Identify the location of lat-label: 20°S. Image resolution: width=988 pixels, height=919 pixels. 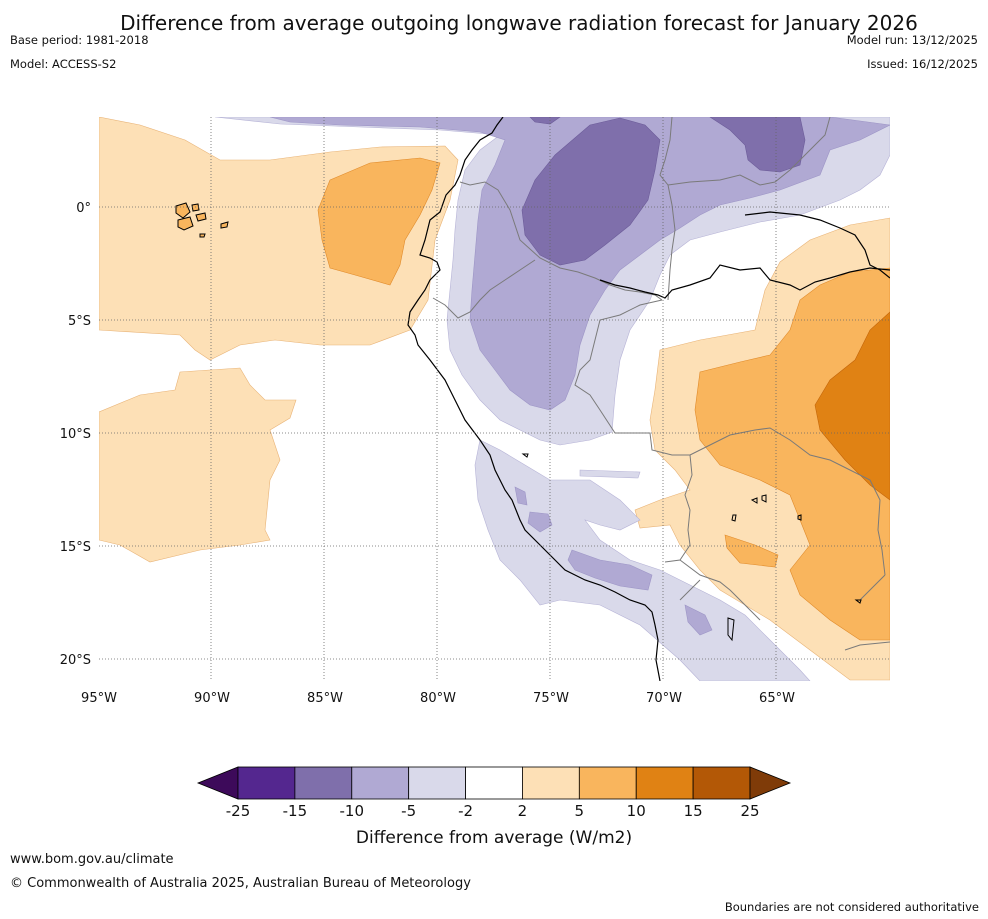
(75, 660).